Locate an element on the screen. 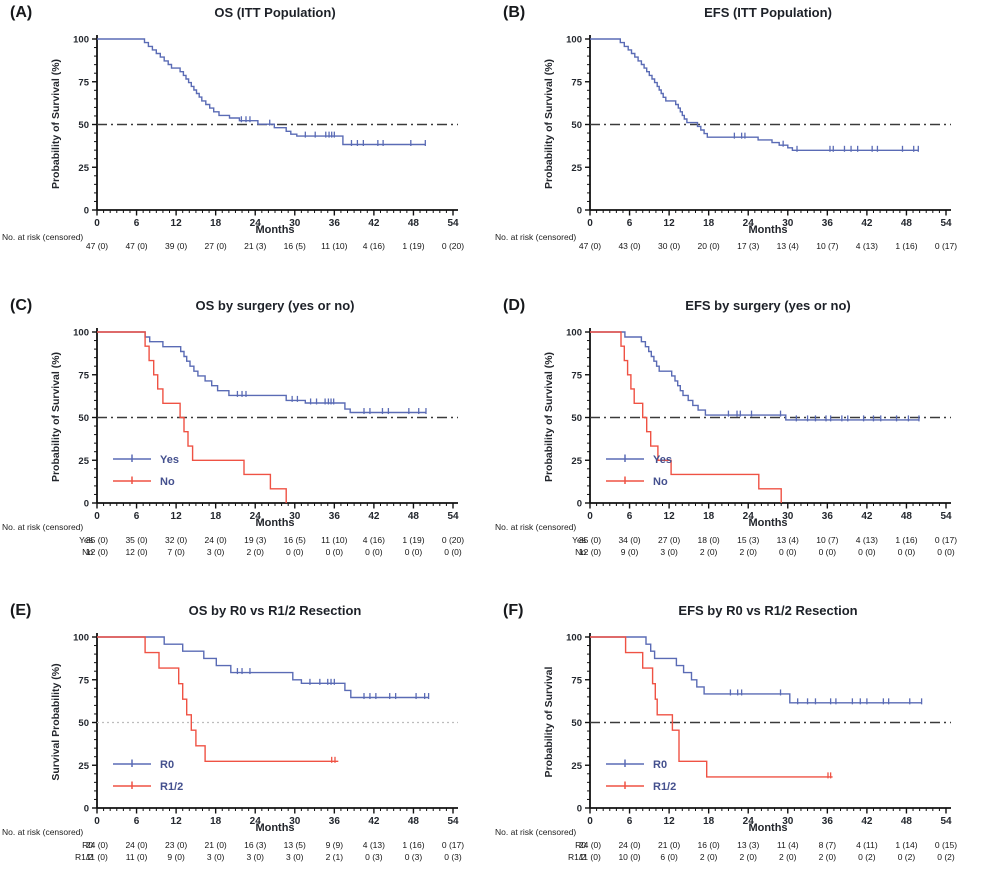 The width and height of the screenshot is (986, 881). risk-row-label: Yes is located at coordinates (579, 540).